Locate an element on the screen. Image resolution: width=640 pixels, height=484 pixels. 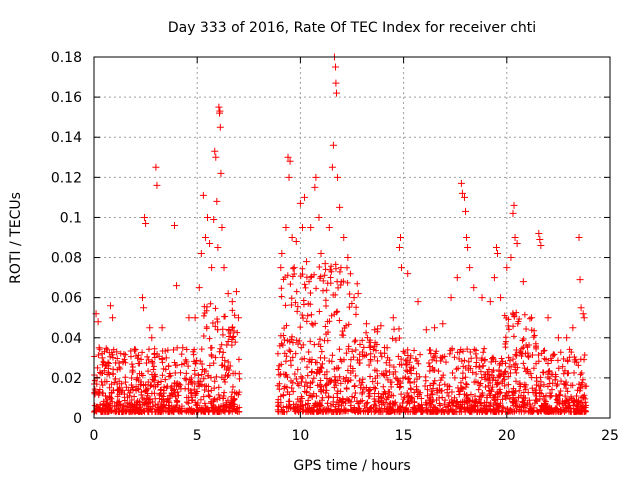
x-tick-label: 5 is located at coordinates (197, 436).